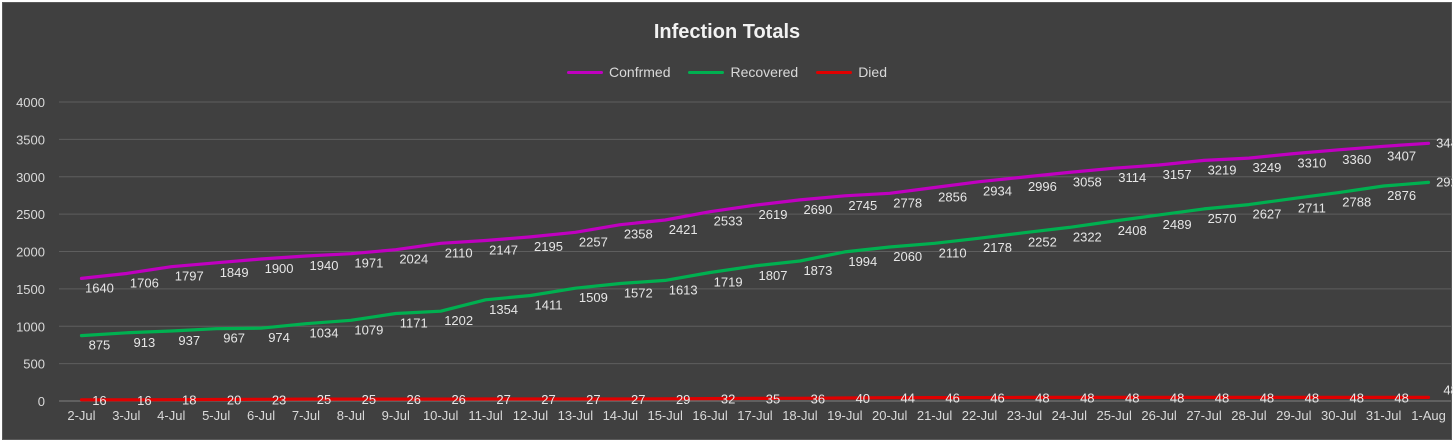  I want to click on chart-title: Infection Totals, so click(727, 32).